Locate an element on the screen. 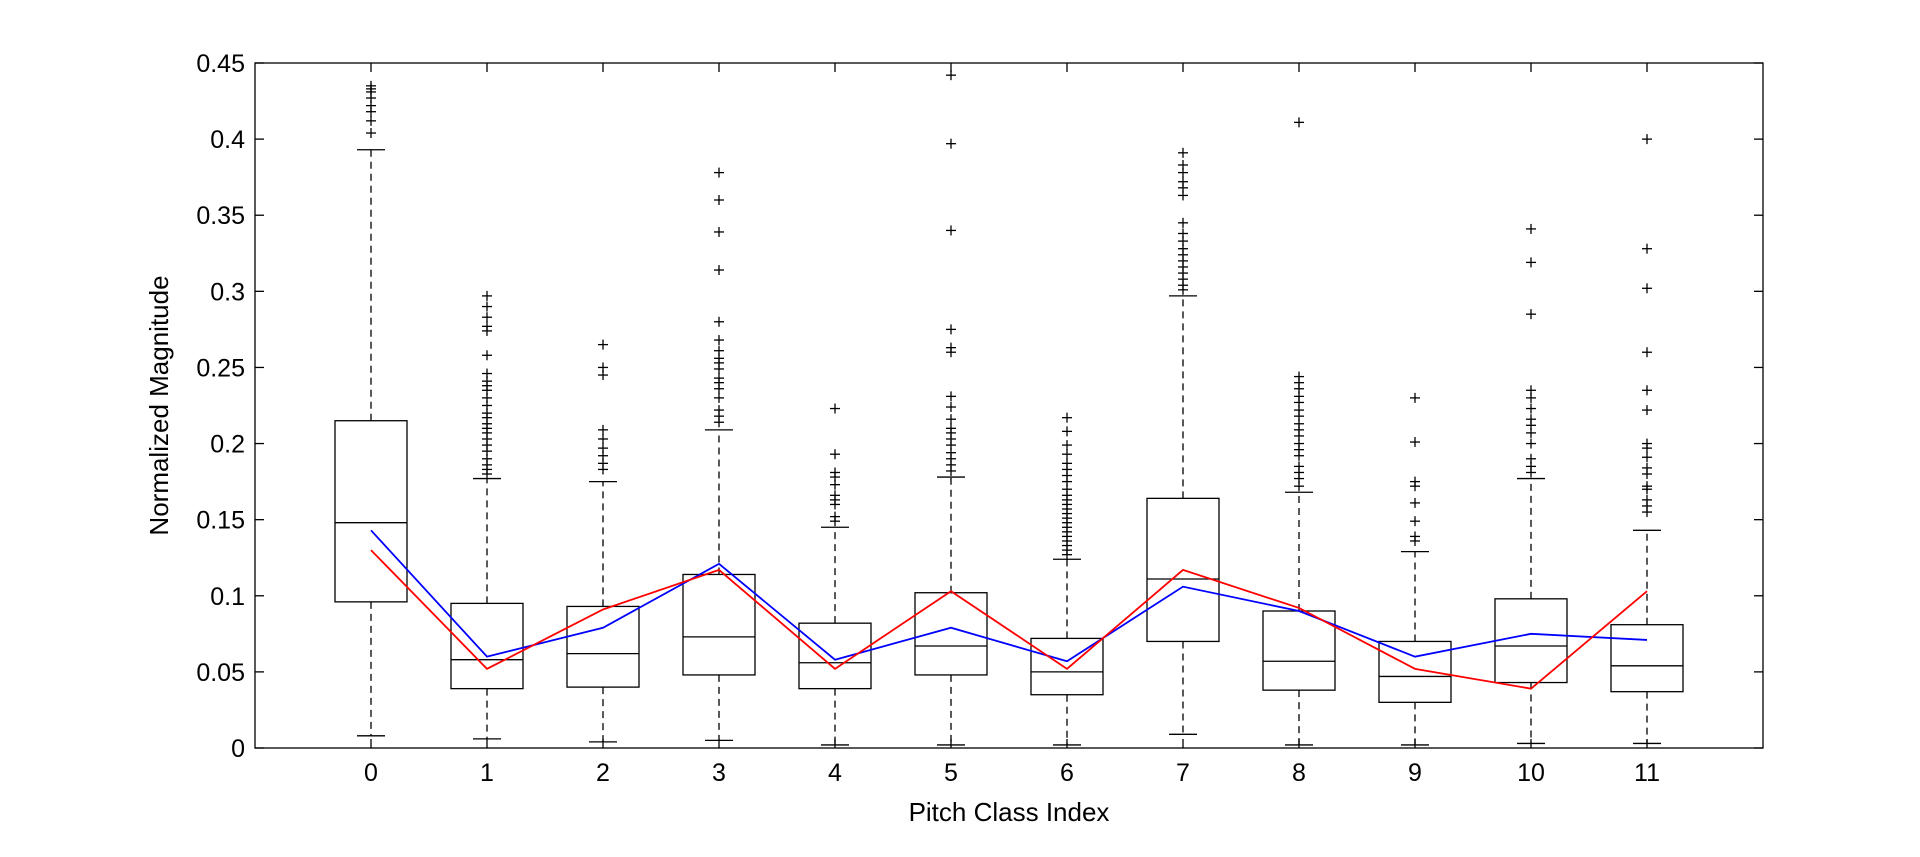 The height and width of the screenshot is (857, 1920). x-tick-label: 8 is located at coordinates (1299, 773).